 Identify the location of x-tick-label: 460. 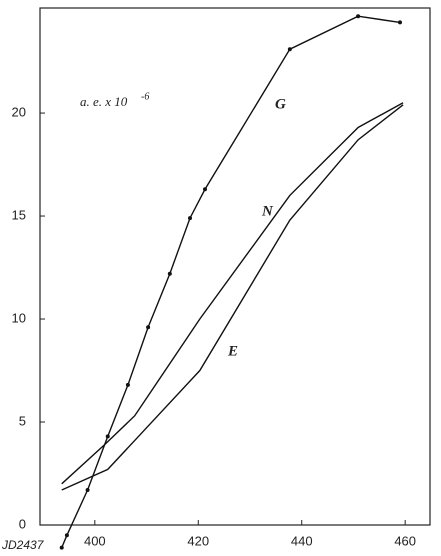
(405, 540).